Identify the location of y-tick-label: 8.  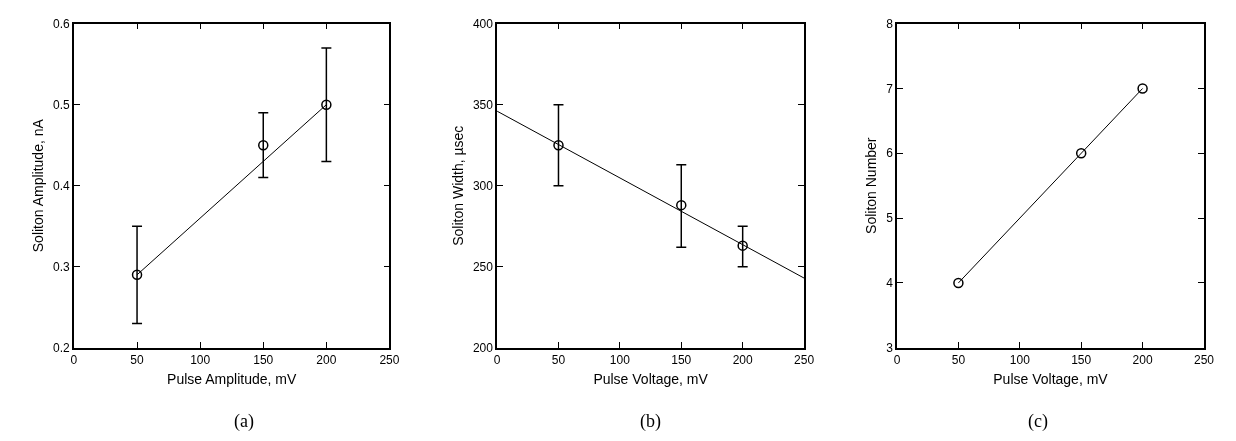
(890, 23).